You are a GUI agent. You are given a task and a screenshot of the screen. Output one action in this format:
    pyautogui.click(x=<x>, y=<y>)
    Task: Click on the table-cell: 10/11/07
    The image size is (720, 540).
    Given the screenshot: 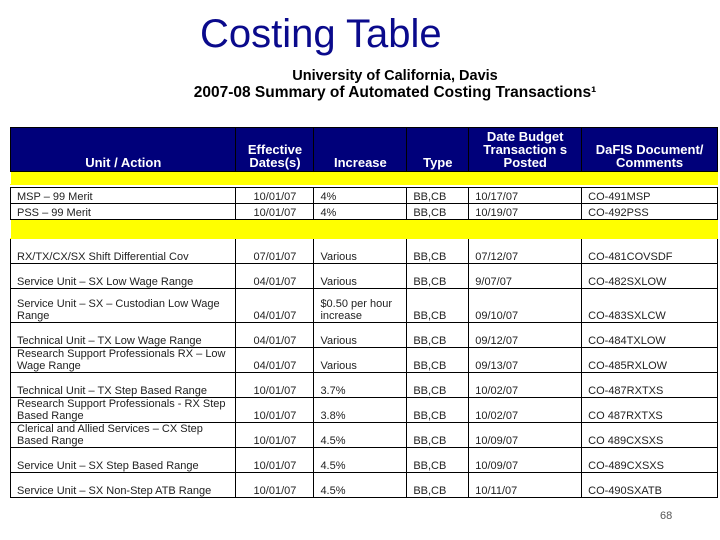 What is the action you would take?
    pyautogui.click(x=525, y=485)
    